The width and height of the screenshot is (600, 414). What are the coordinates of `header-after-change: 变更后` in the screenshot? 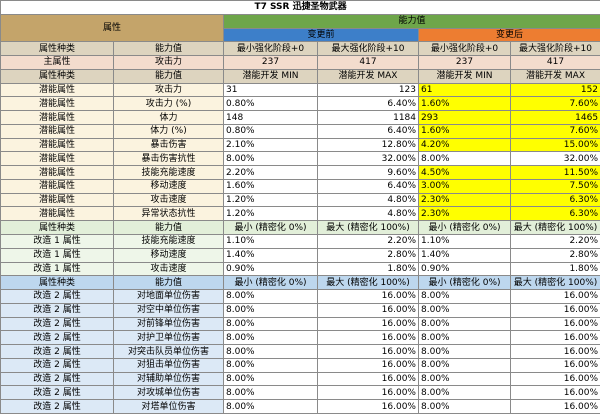 It's located at (509, 35).